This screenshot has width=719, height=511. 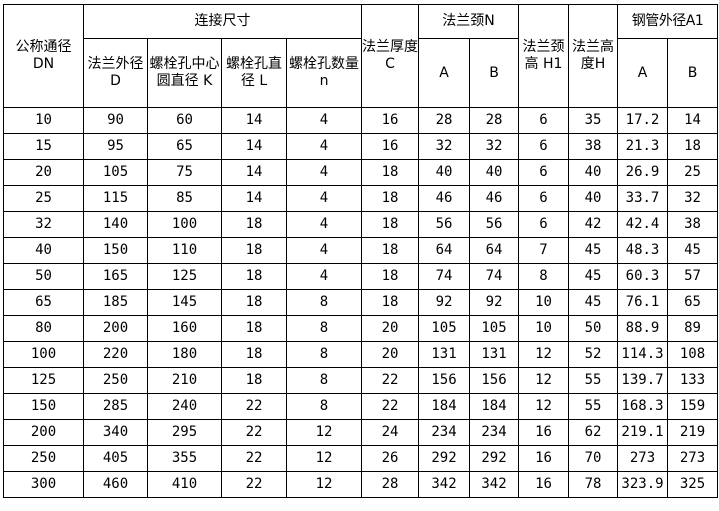 What do you see at coordinates (642, 73) in the screenshot?
I see `header-pipe-a: A` at bounding box center [642, 73].